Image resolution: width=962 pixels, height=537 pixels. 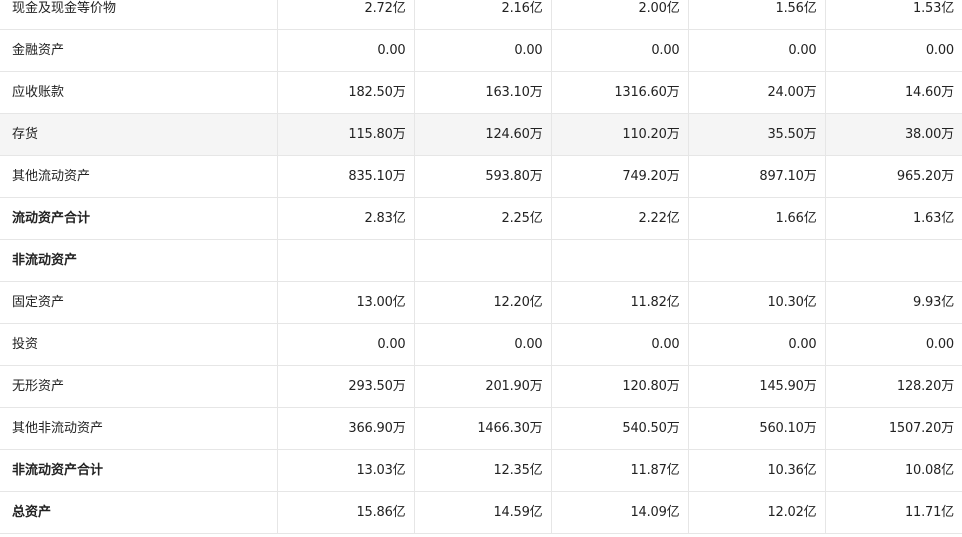 What do you see at coordinates (139, 50) in the screenshot?
I see `row-label: 金融资产` at bounding box center [139, 50].